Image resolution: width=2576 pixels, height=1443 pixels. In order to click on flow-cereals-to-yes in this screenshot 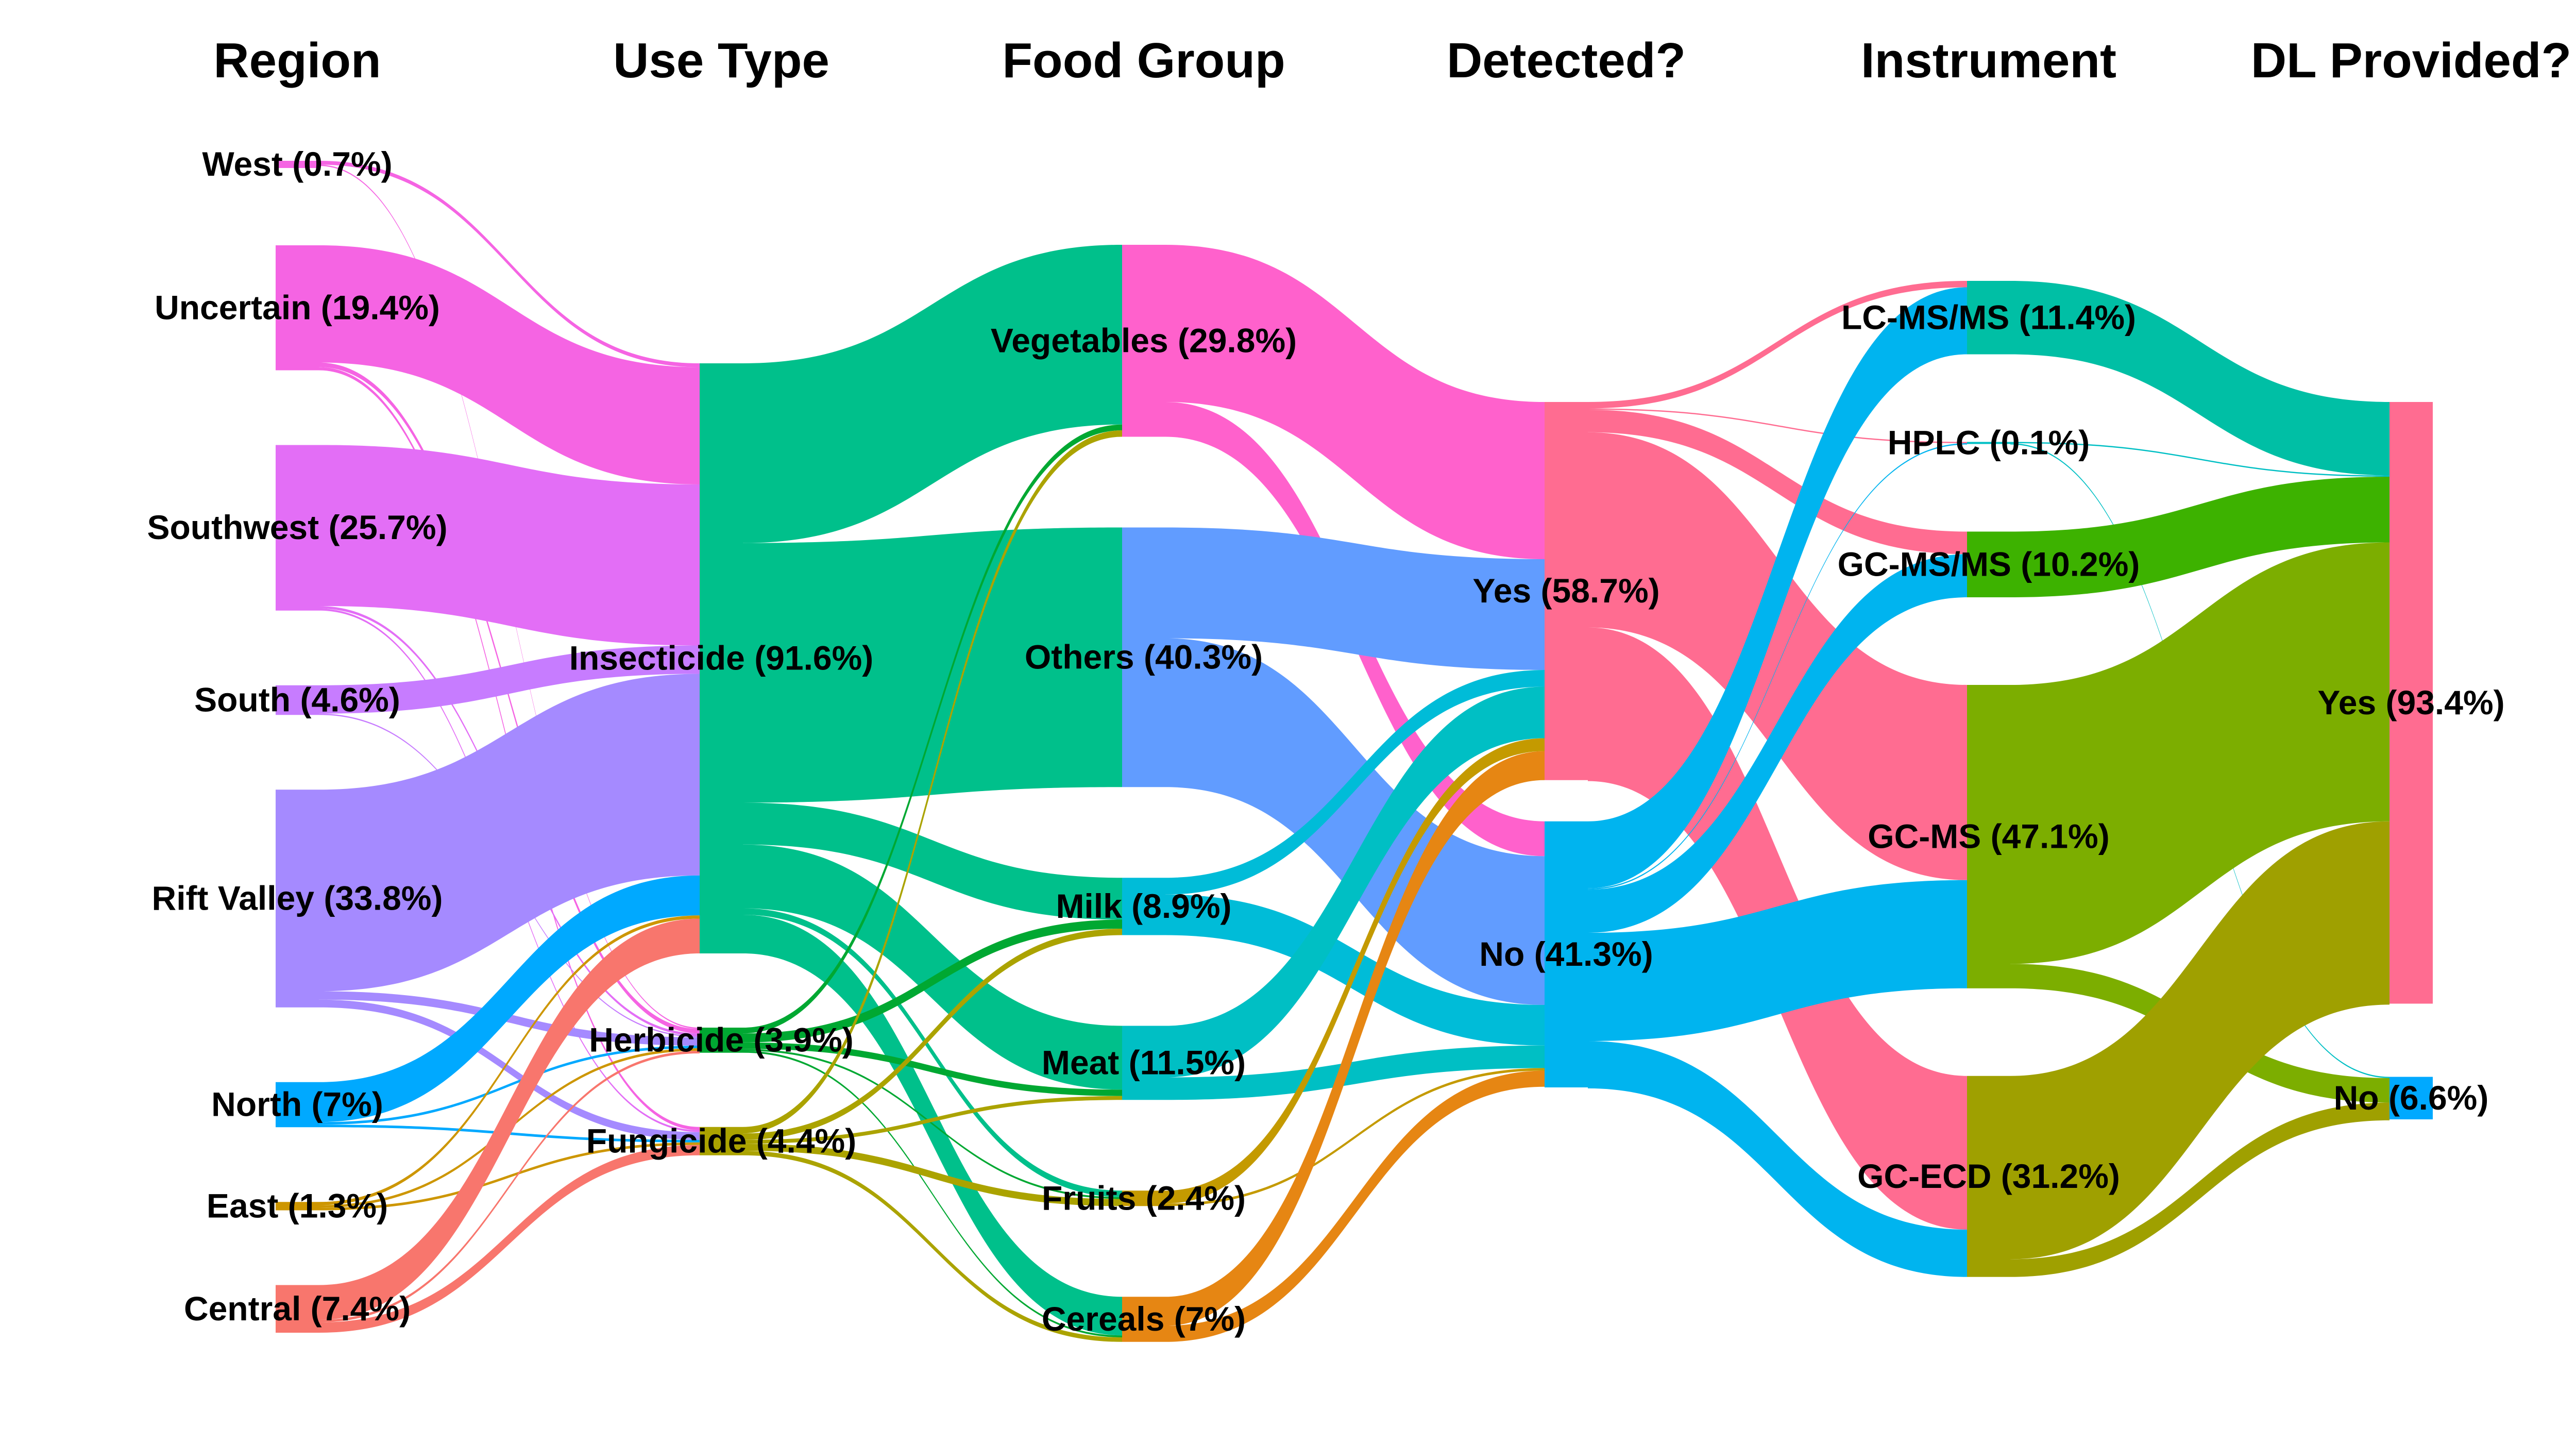, I will do `click(1355, 1038)`.